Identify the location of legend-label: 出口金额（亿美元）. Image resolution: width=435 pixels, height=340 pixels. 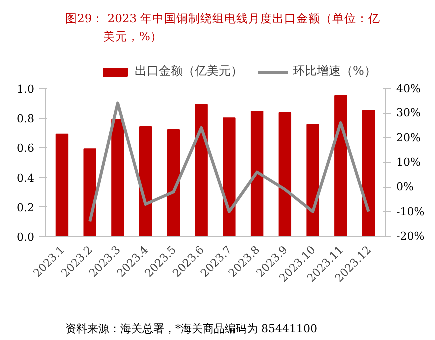
(189, 71).